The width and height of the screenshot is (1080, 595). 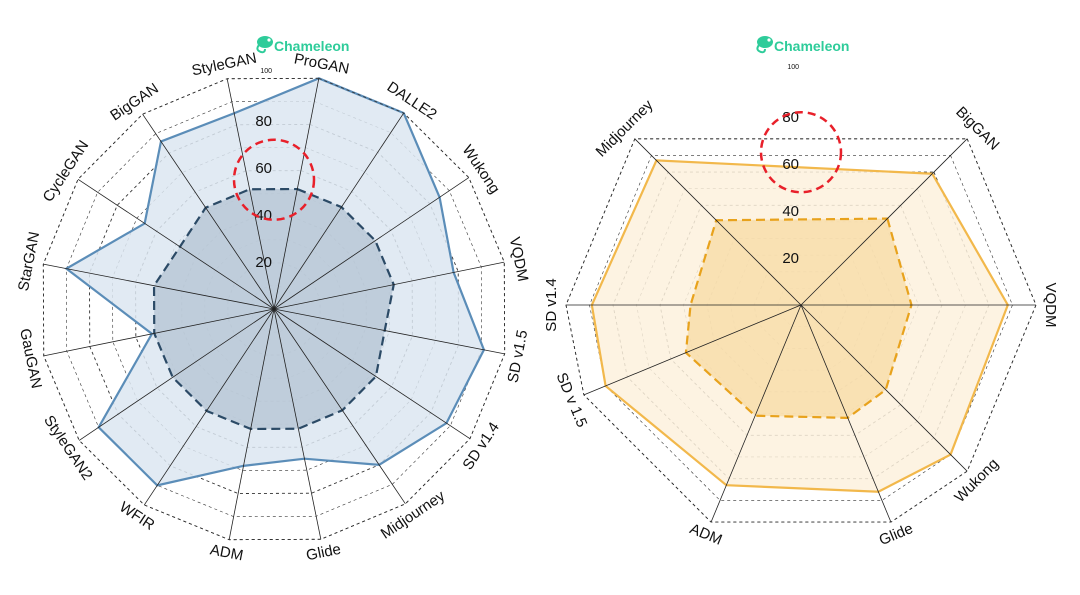 What do you see at coordinates (134, 102) in the screenshot?
I see `category-label: BigGAN` at bounding box center [134, 102].